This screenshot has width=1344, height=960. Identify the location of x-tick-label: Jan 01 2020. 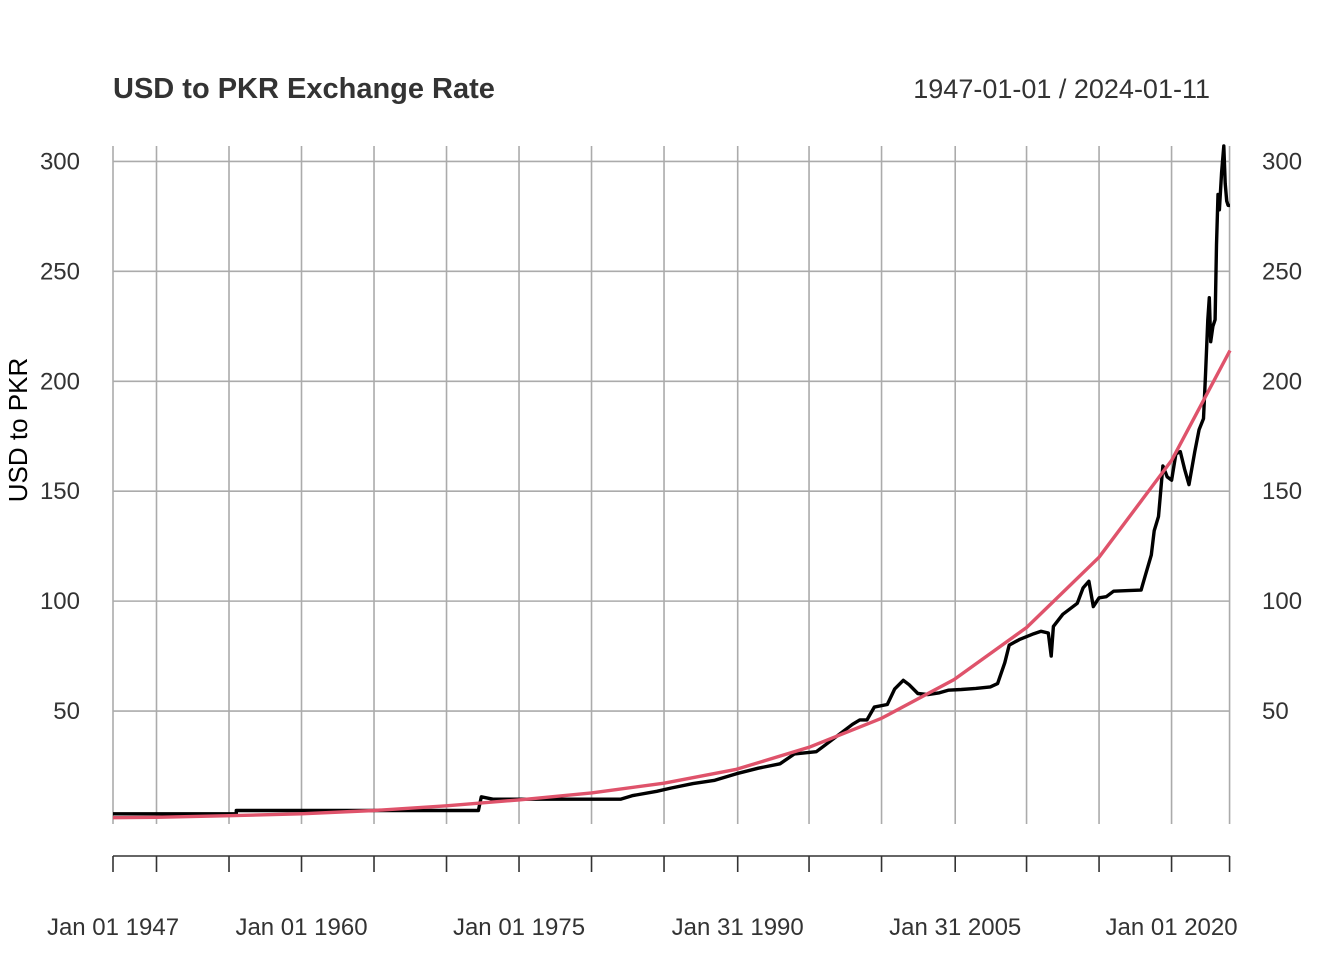
(1171, 927).